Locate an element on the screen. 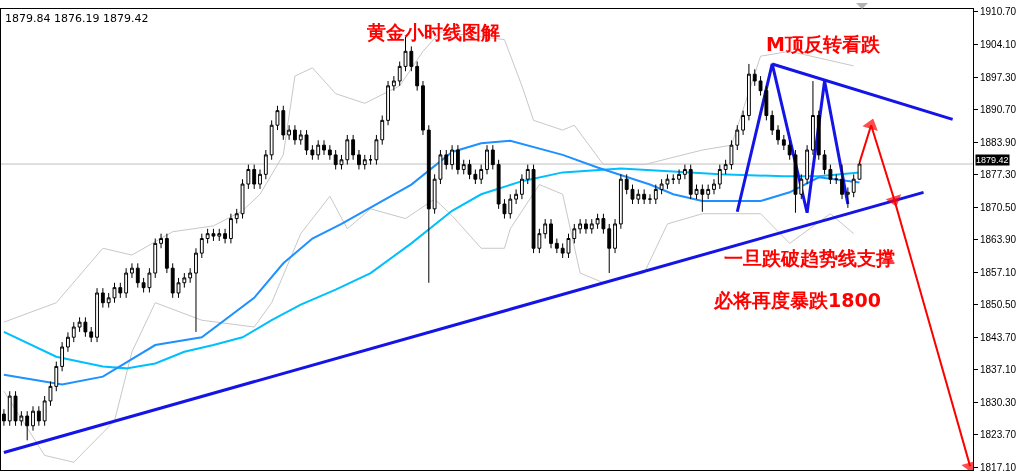 The image size is (1021, 473). y-tick-label: 1883.90 is located at coordinates (998, 142).